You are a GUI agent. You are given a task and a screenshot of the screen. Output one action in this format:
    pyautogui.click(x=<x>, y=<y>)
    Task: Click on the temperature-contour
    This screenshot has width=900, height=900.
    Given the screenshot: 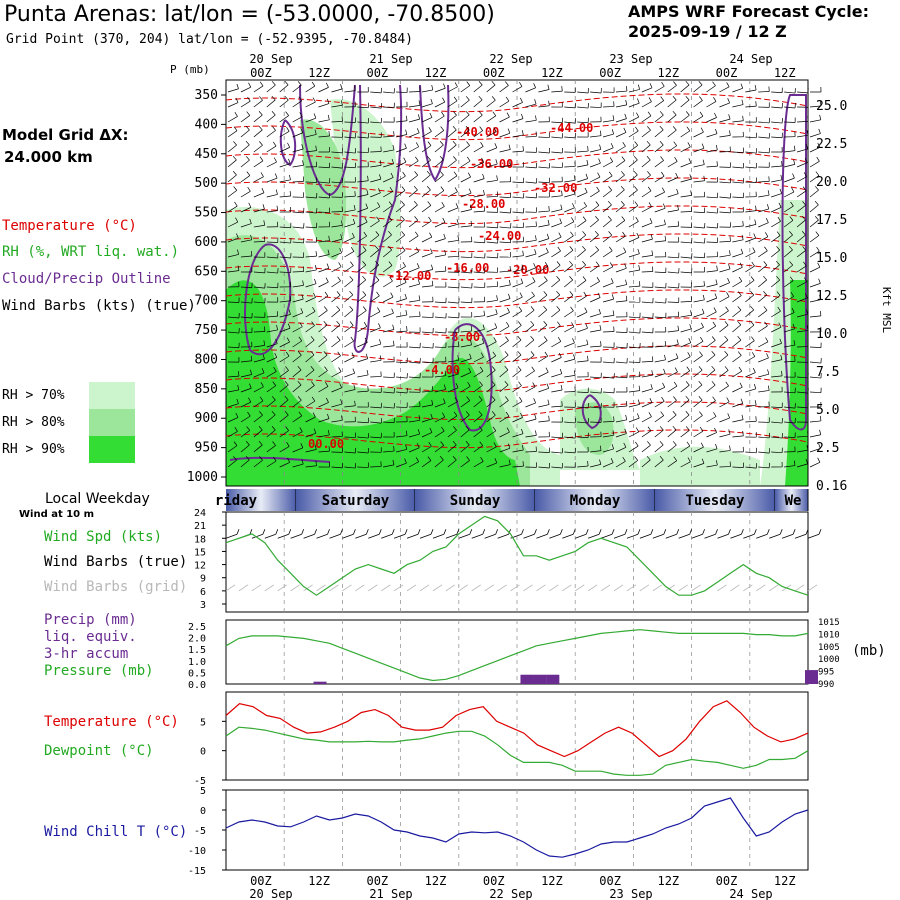 What is the action you would take?
    pyautogui.click(x=517, y=383)
    